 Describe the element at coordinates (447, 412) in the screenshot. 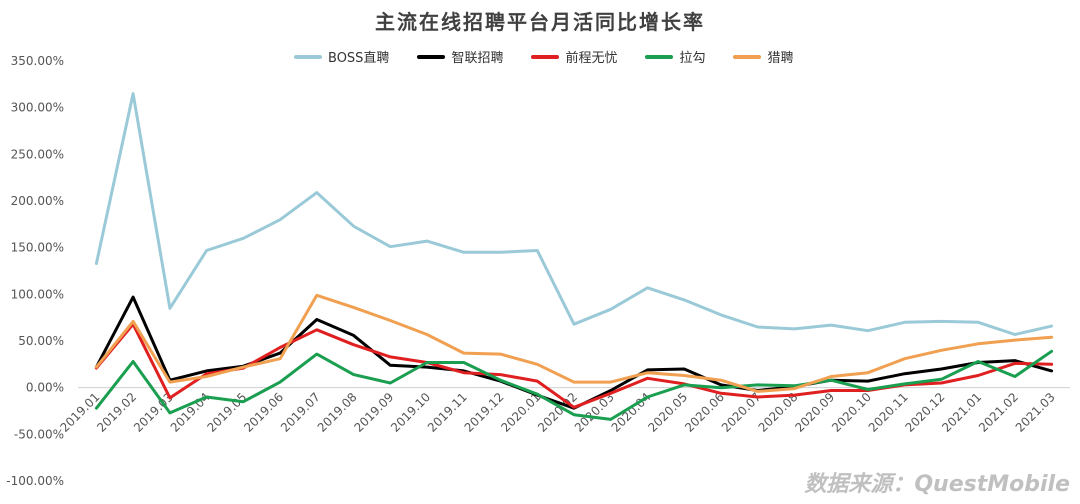

I see `x-tick-label: 2019.11` at that location.